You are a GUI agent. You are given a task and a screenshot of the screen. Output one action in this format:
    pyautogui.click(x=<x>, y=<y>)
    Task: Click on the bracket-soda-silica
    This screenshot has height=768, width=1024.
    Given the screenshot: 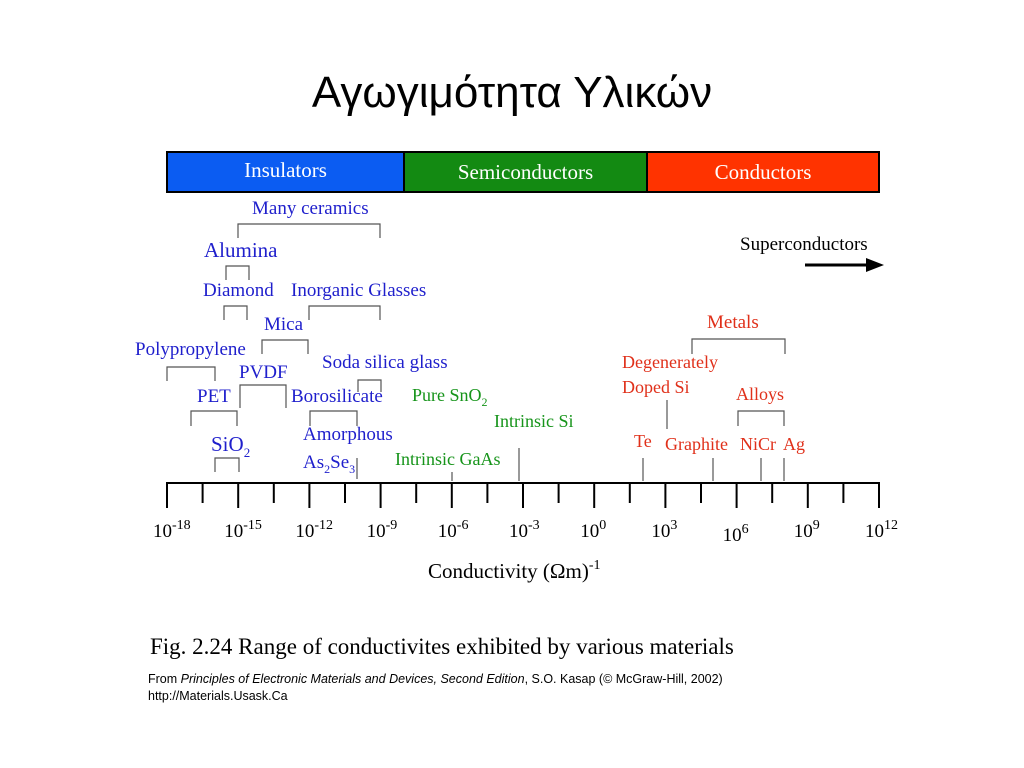 What is the action you would take?
    pyautogui.click(x=369, y=385)
    